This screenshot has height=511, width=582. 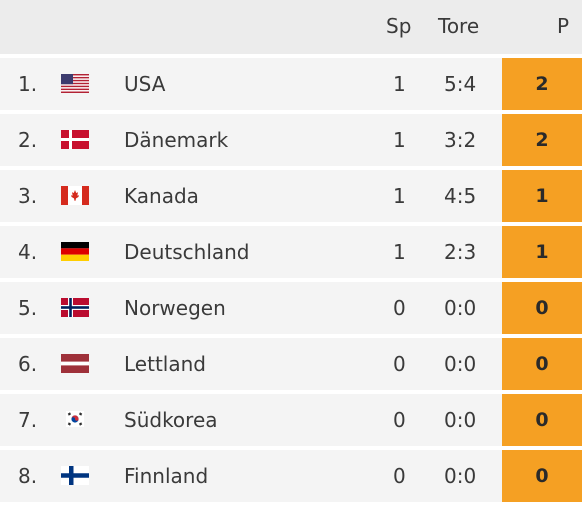 I want to click on rank: 2., so click(x=28, y=140).